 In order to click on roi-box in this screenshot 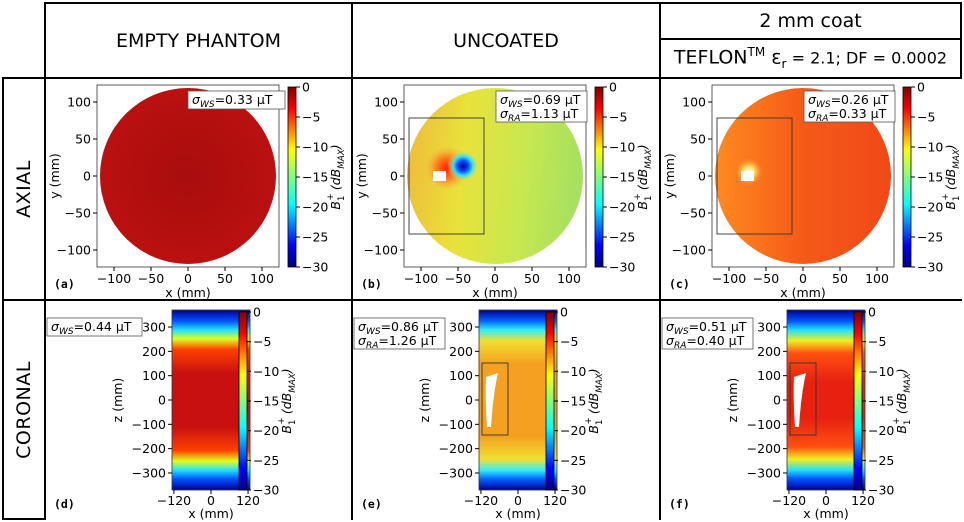, I will do `click(446, 176)`.